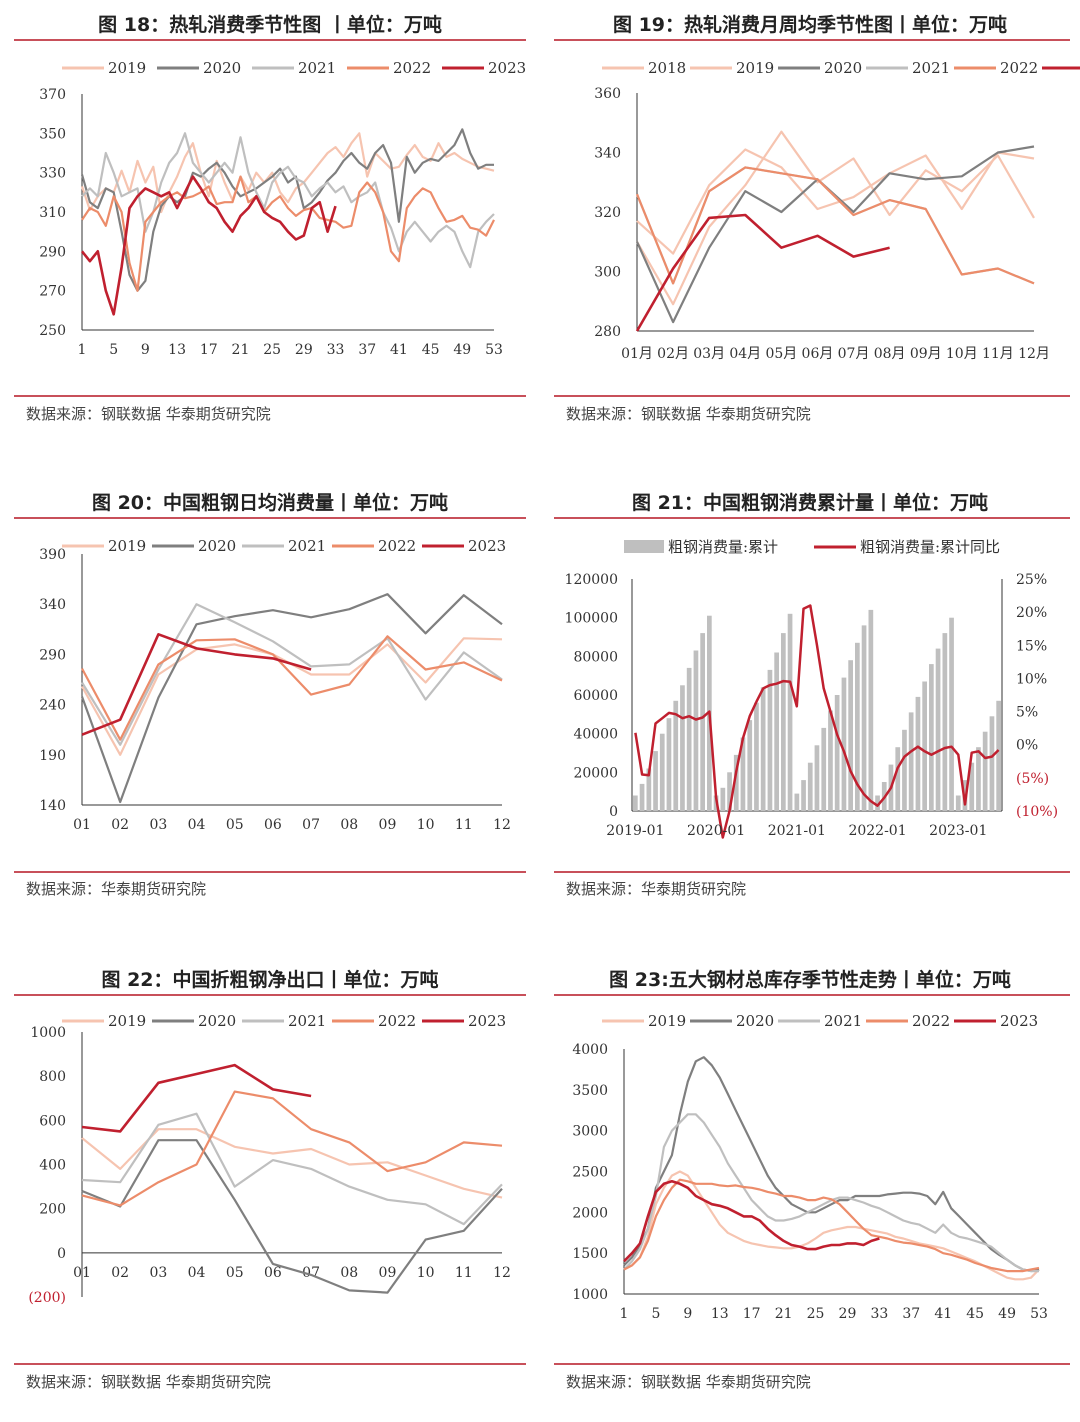 The width and height of the screenshot is (1080, 1422). Describe the element at coordinates (835, 201) in the screenshot. I see `series-line-2019` at that location.